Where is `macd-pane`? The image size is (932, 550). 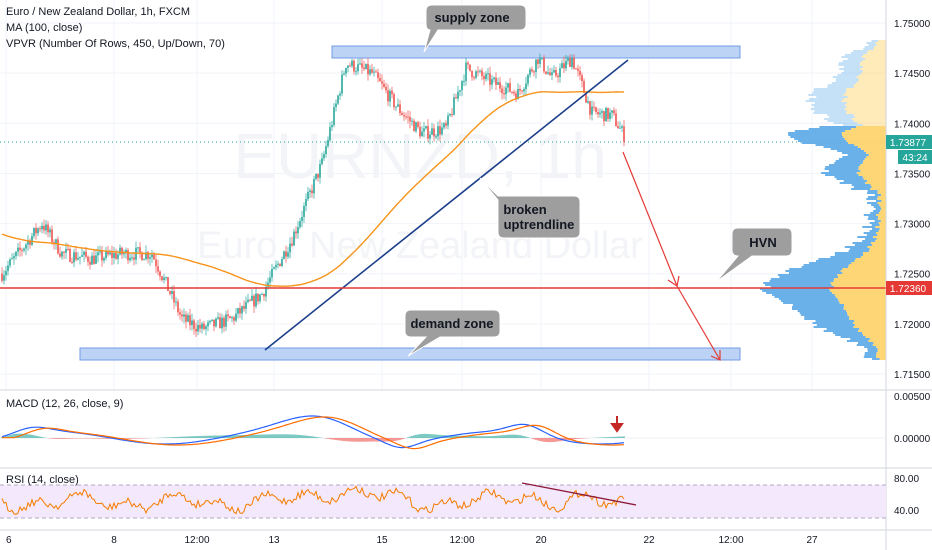
macd-pane is located at coordinates (466, 419).